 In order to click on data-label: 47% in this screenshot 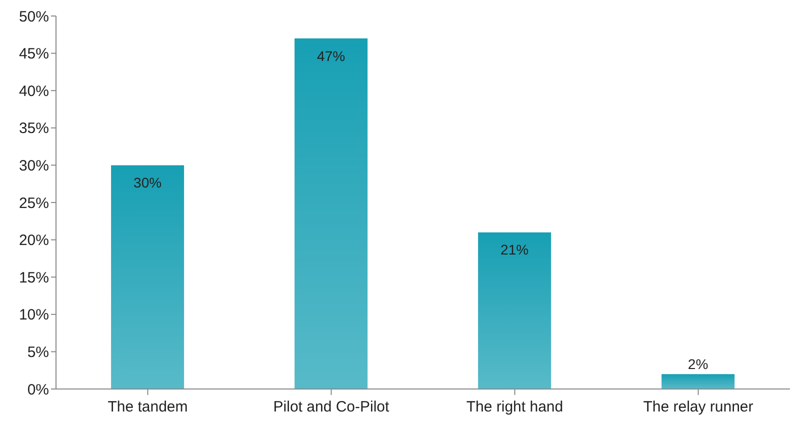, I will do `click(331, 56)`.